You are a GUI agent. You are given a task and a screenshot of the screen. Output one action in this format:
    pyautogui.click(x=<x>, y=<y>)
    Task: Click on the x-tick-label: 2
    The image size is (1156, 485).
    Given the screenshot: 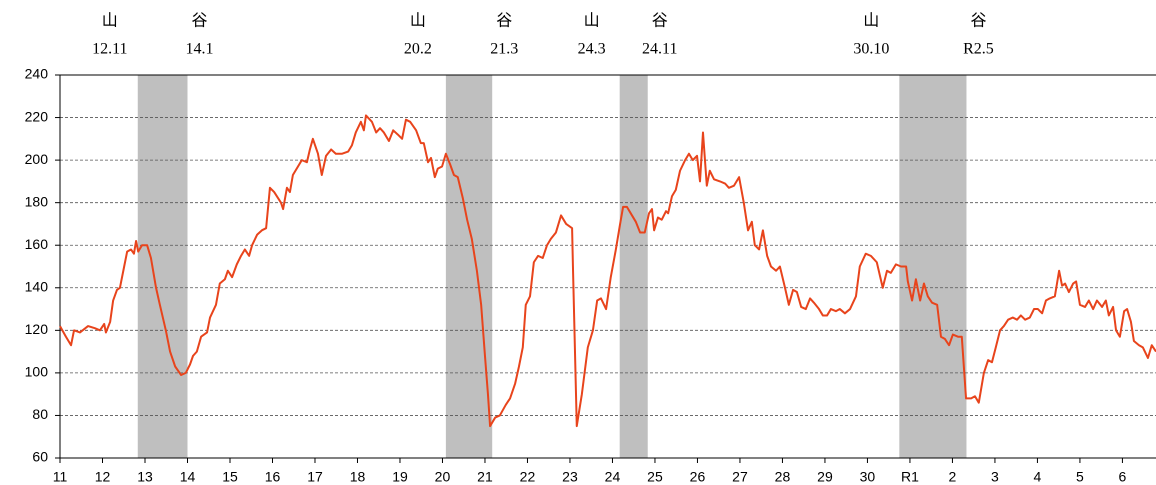 What is the action you would take?
    pyautogui.click(x=953, y=477)
    